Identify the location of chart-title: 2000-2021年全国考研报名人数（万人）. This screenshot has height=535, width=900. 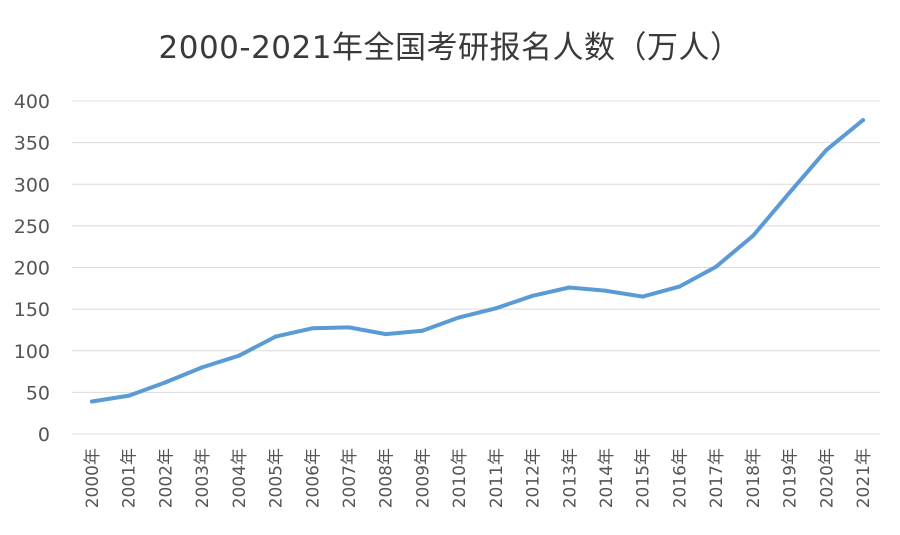
(450, 48).